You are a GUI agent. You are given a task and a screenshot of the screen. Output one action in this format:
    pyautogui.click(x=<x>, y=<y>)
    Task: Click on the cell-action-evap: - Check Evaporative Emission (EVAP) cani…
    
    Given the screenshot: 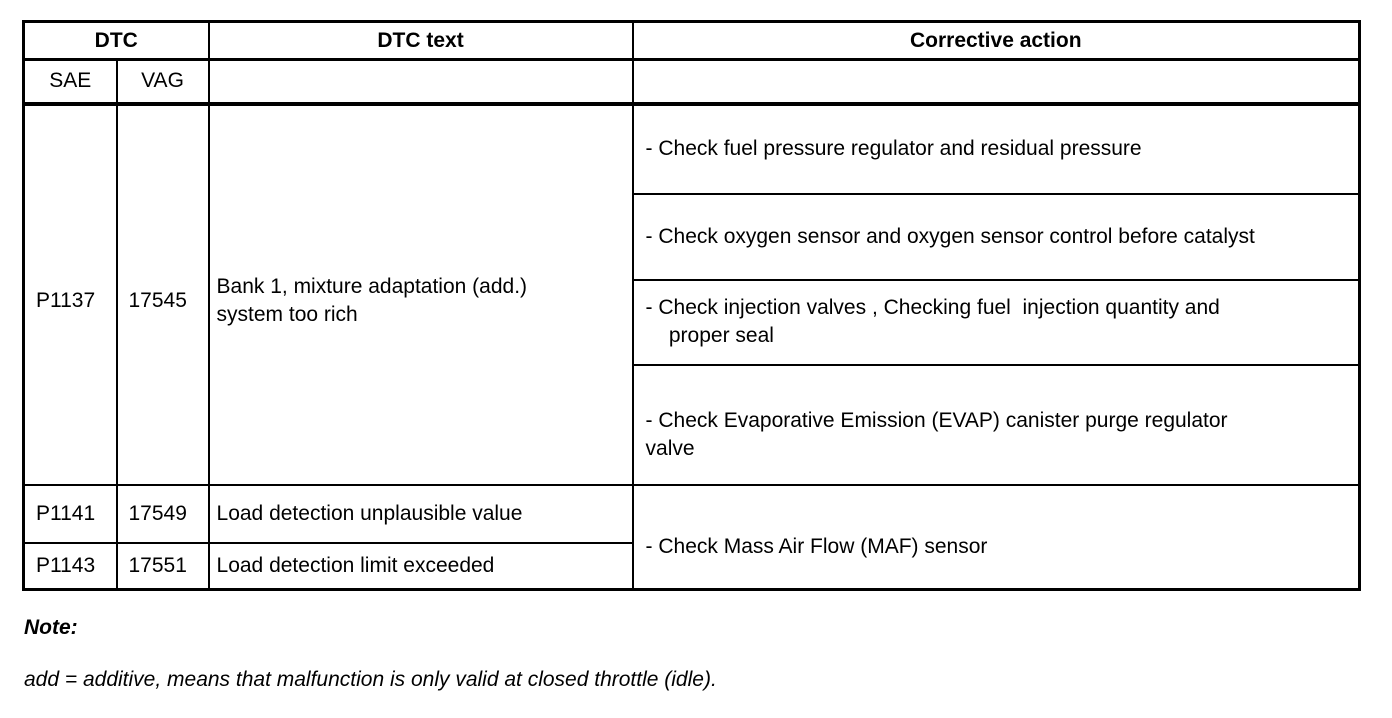 What is the action you would take?
    pyautogui.click(x=996, y=424)
    